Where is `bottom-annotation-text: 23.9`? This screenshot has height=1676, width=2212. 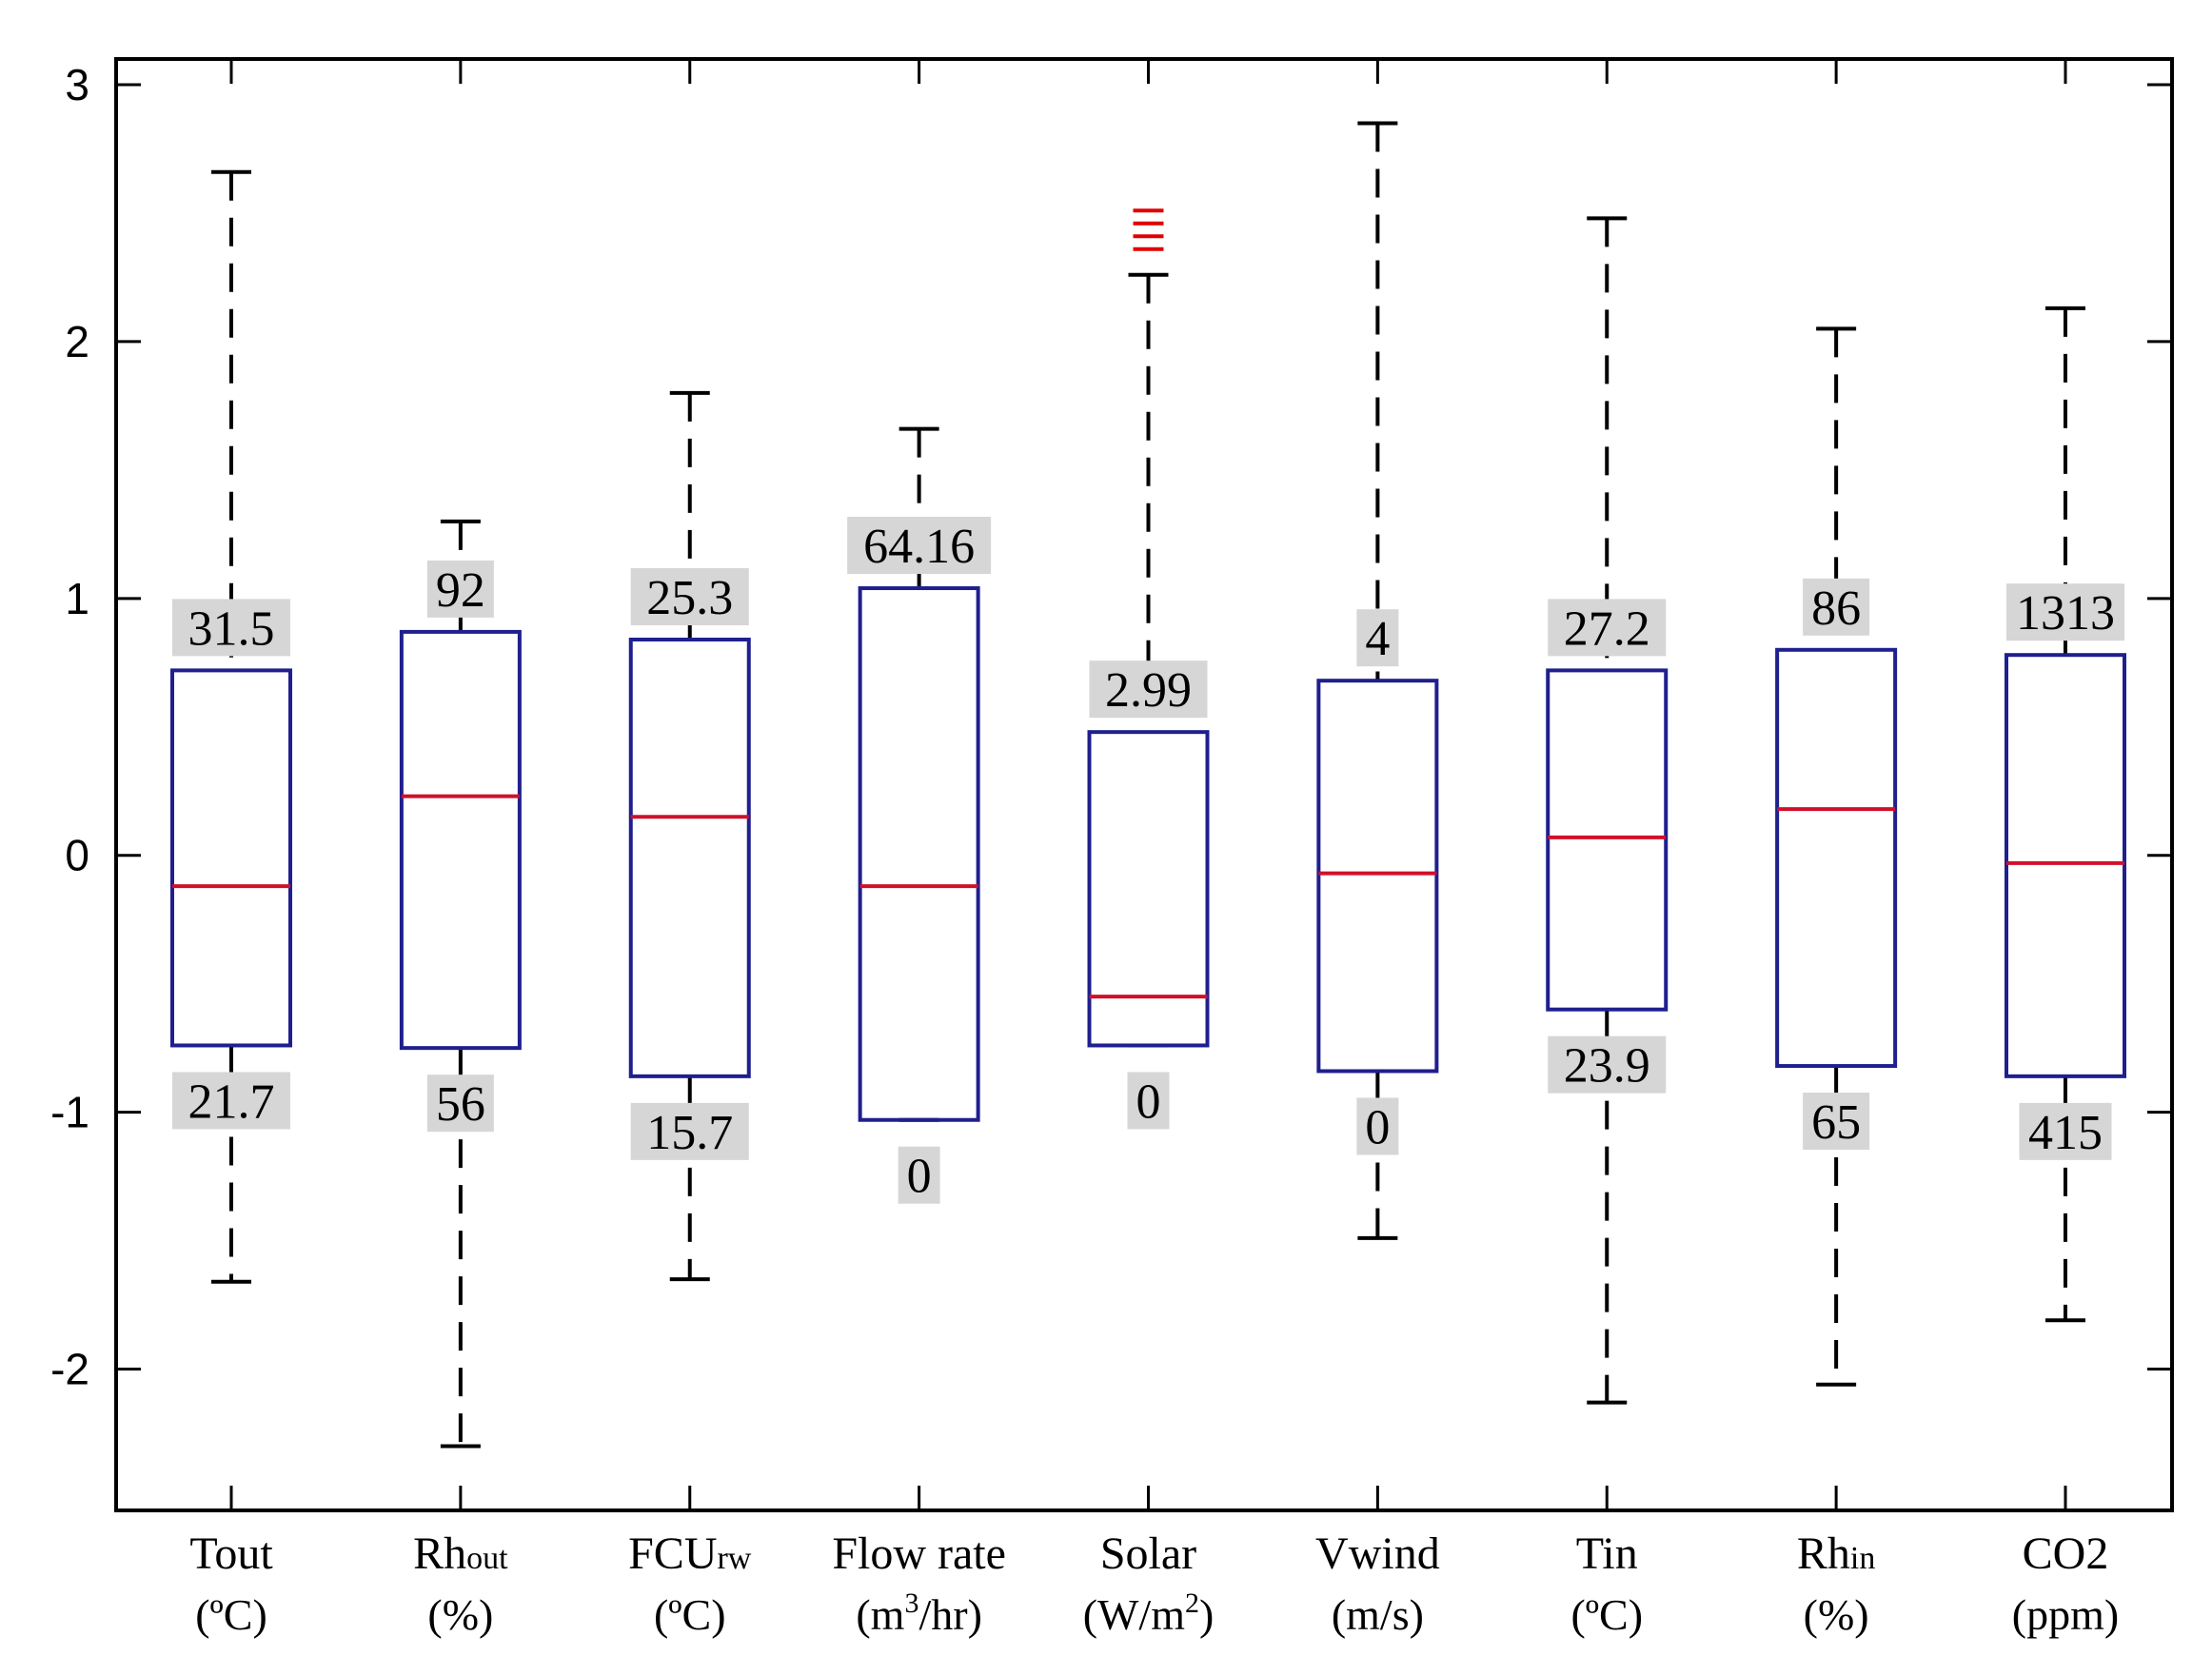 bottom-annotation-text: 23.9 is located at coordinates (1607, 1066).